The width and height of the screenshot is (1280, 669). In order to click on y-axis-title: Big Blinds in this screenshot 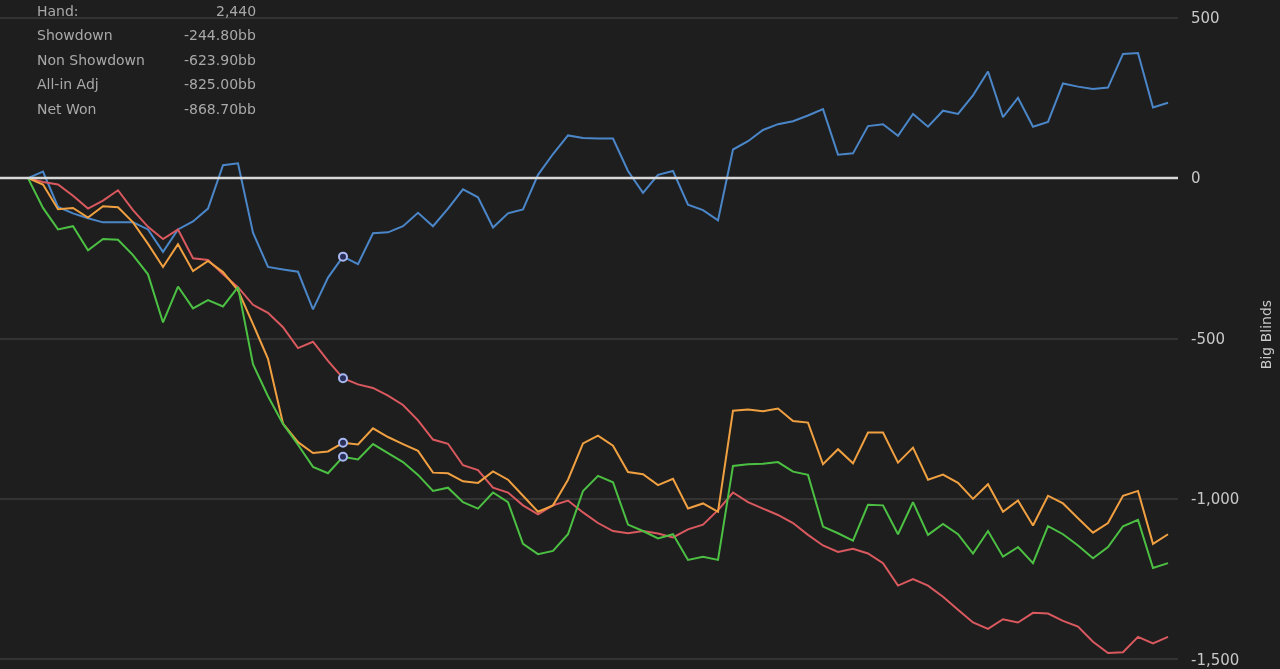, I will do `click(1265, 334)`.